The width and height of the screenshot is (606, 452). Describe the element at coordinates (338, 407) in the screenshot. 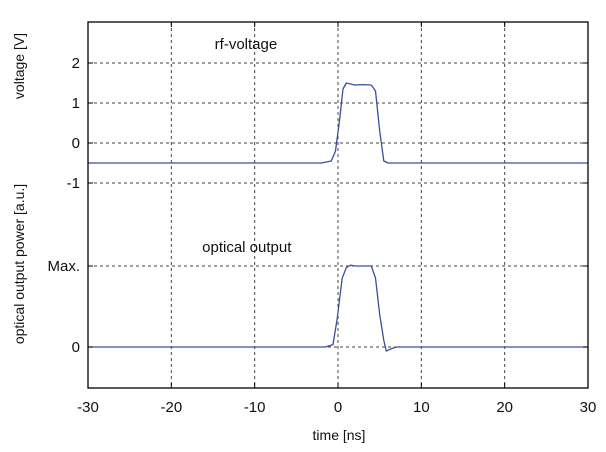

I see `x-tick-label: 0` at that location.